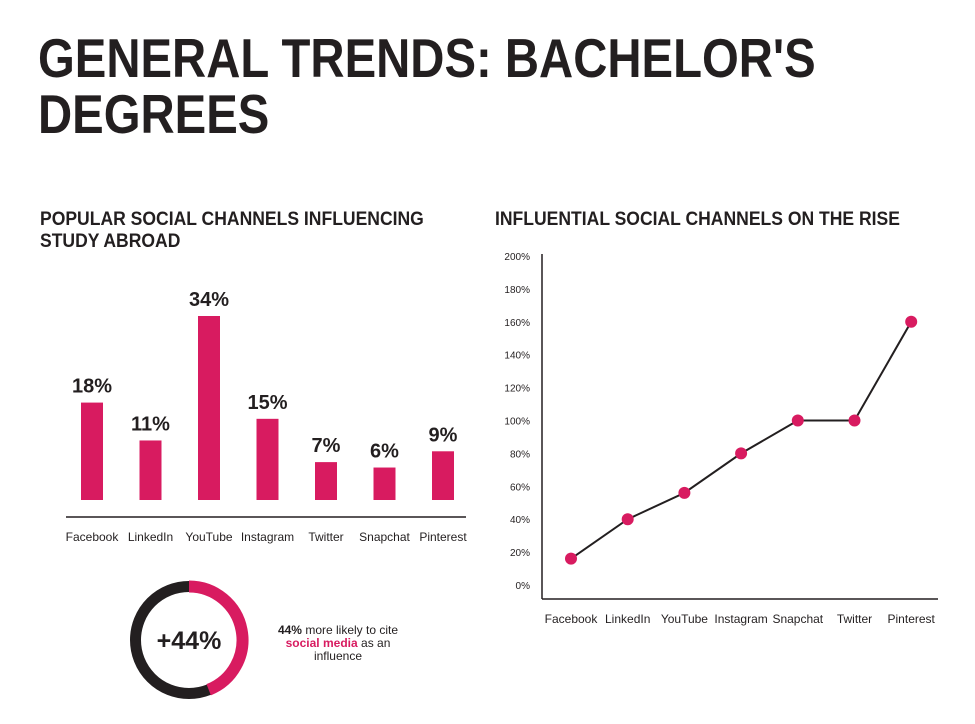 The height and width of the screenshot is (724, 975). I want to click on donut-arc, so click(218, 638).